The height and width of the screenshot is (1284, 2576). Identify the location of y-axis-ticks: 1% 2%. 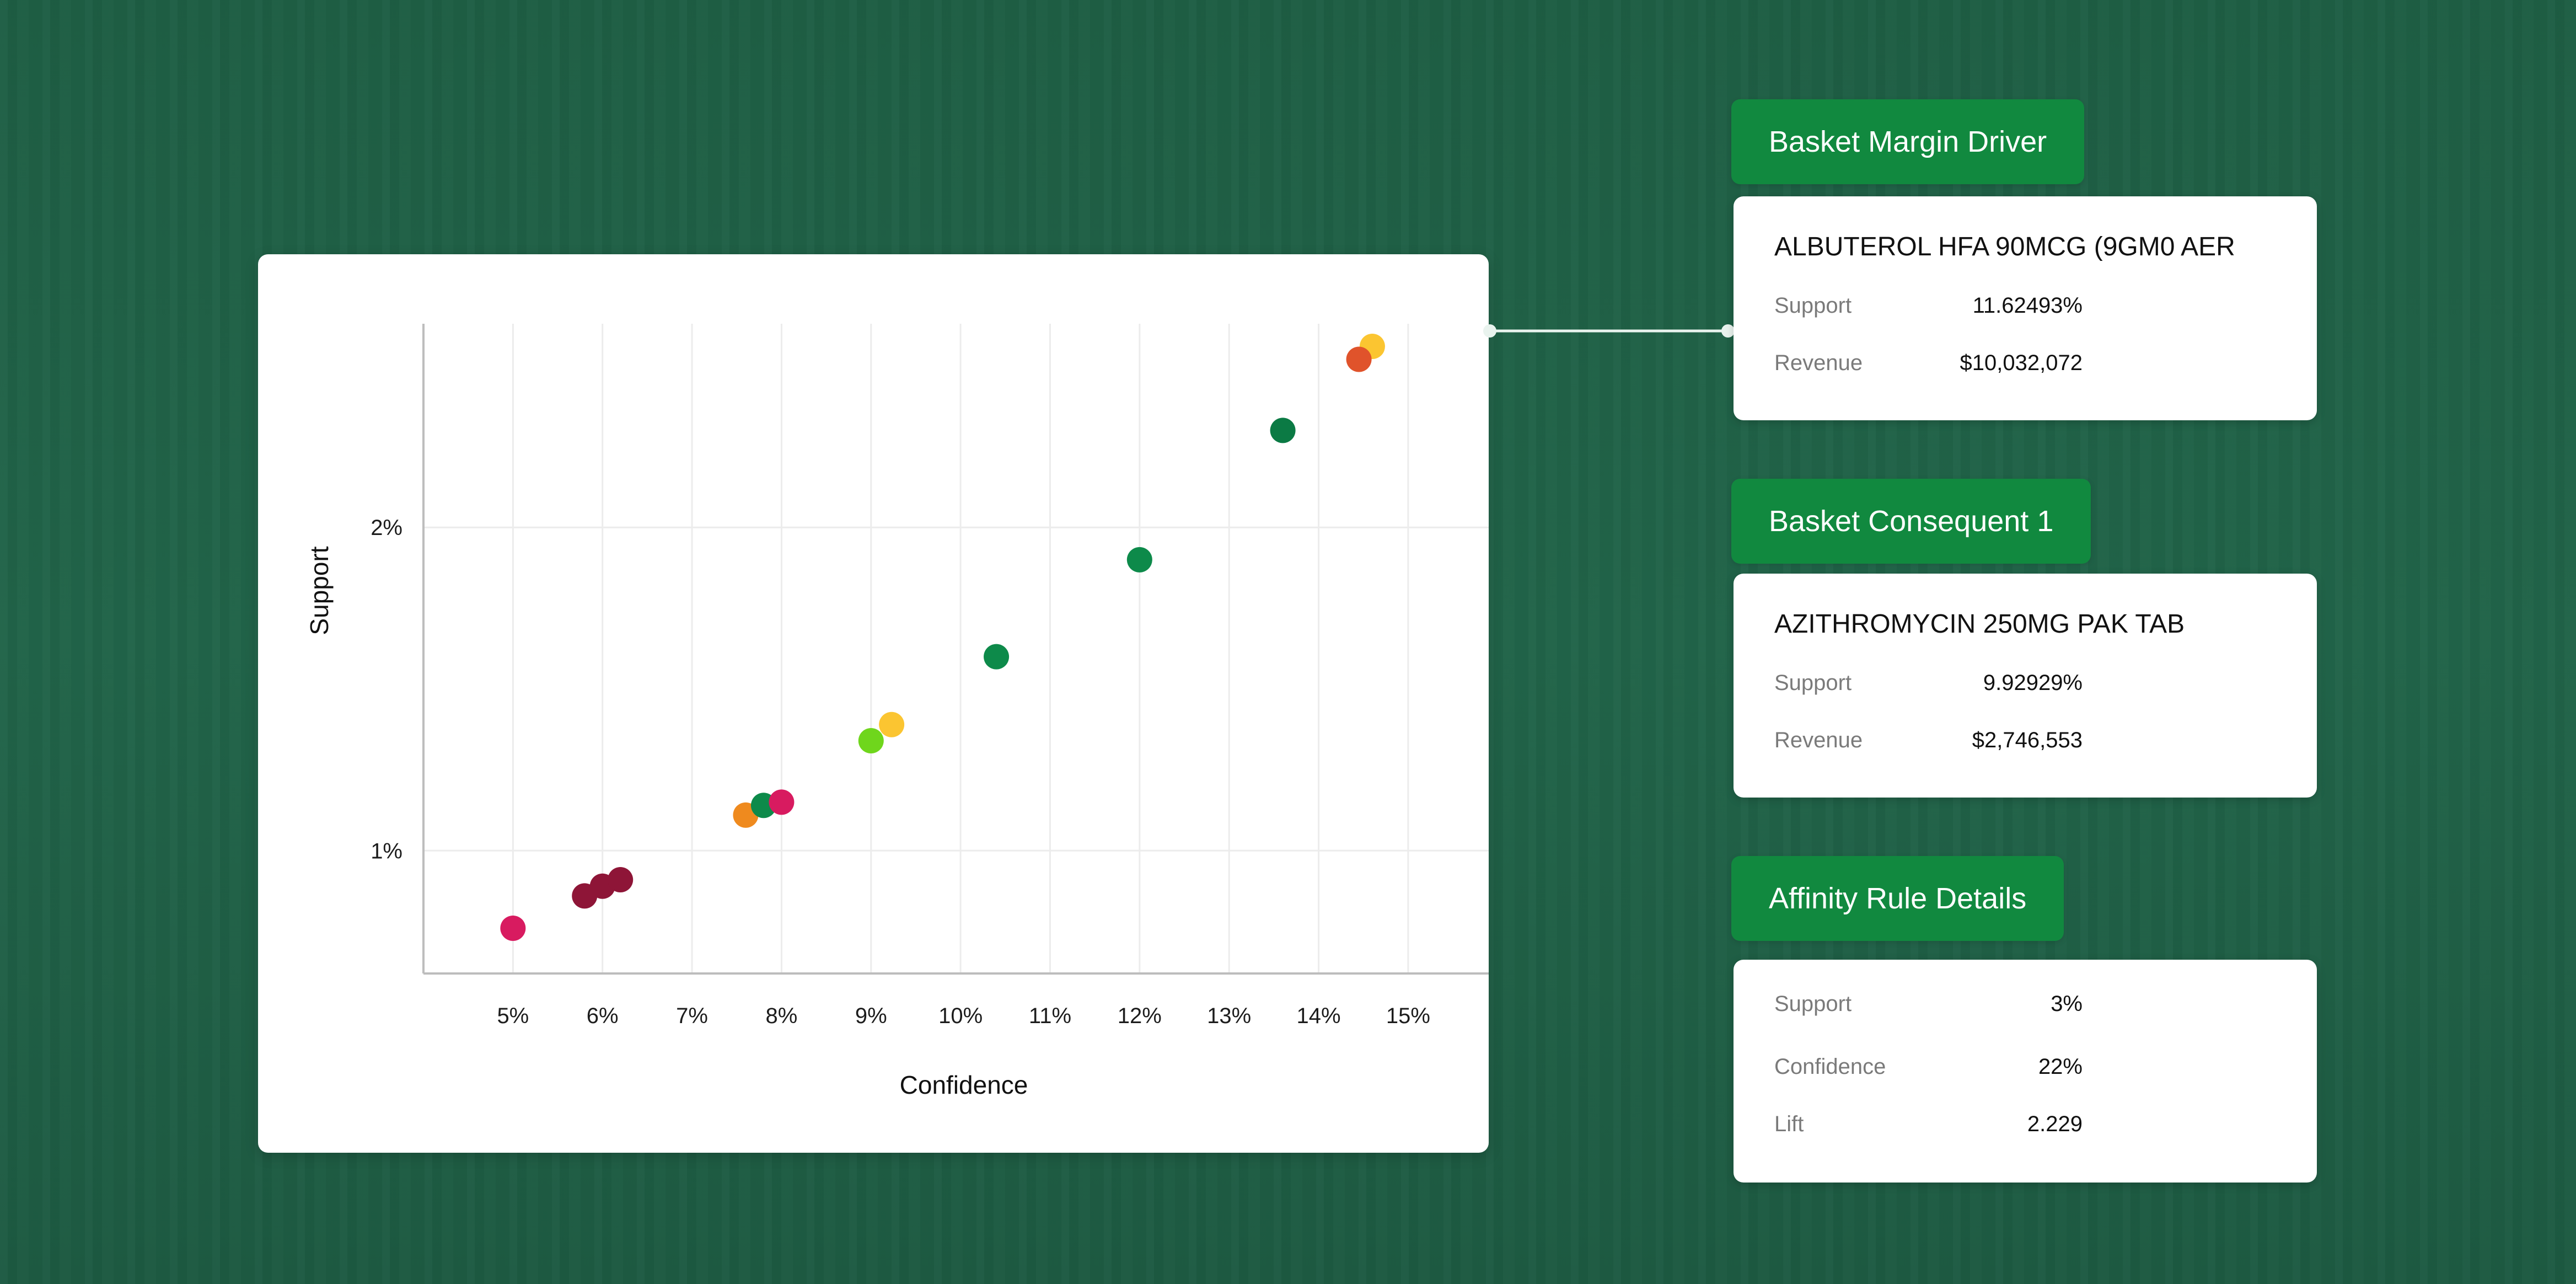
(386, 690).